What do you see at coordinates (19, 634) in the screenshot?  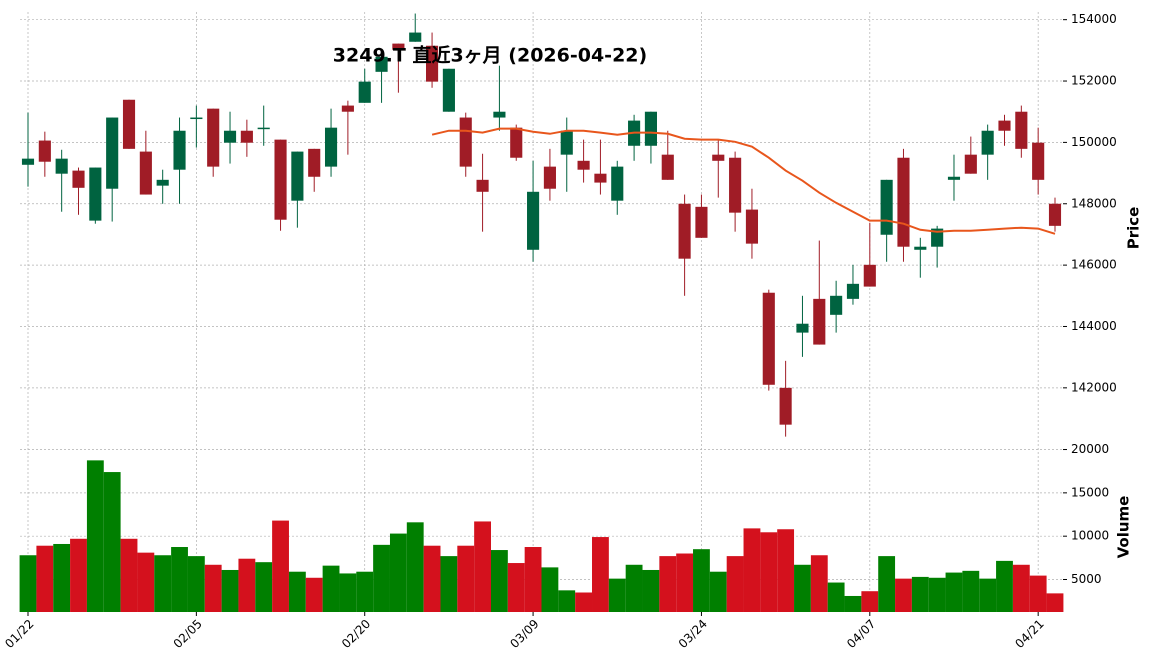 I see `x-tick-label: 01/22` at bounding box center [19, 634].